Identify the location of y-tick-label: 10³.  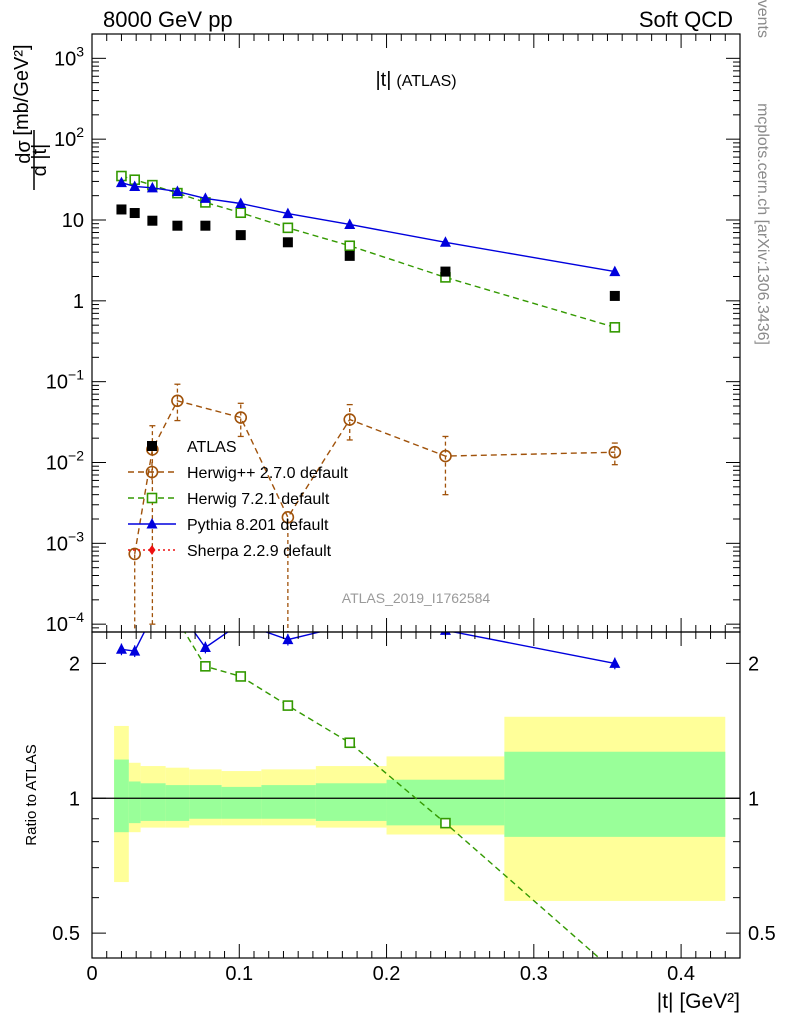
(69, 56).